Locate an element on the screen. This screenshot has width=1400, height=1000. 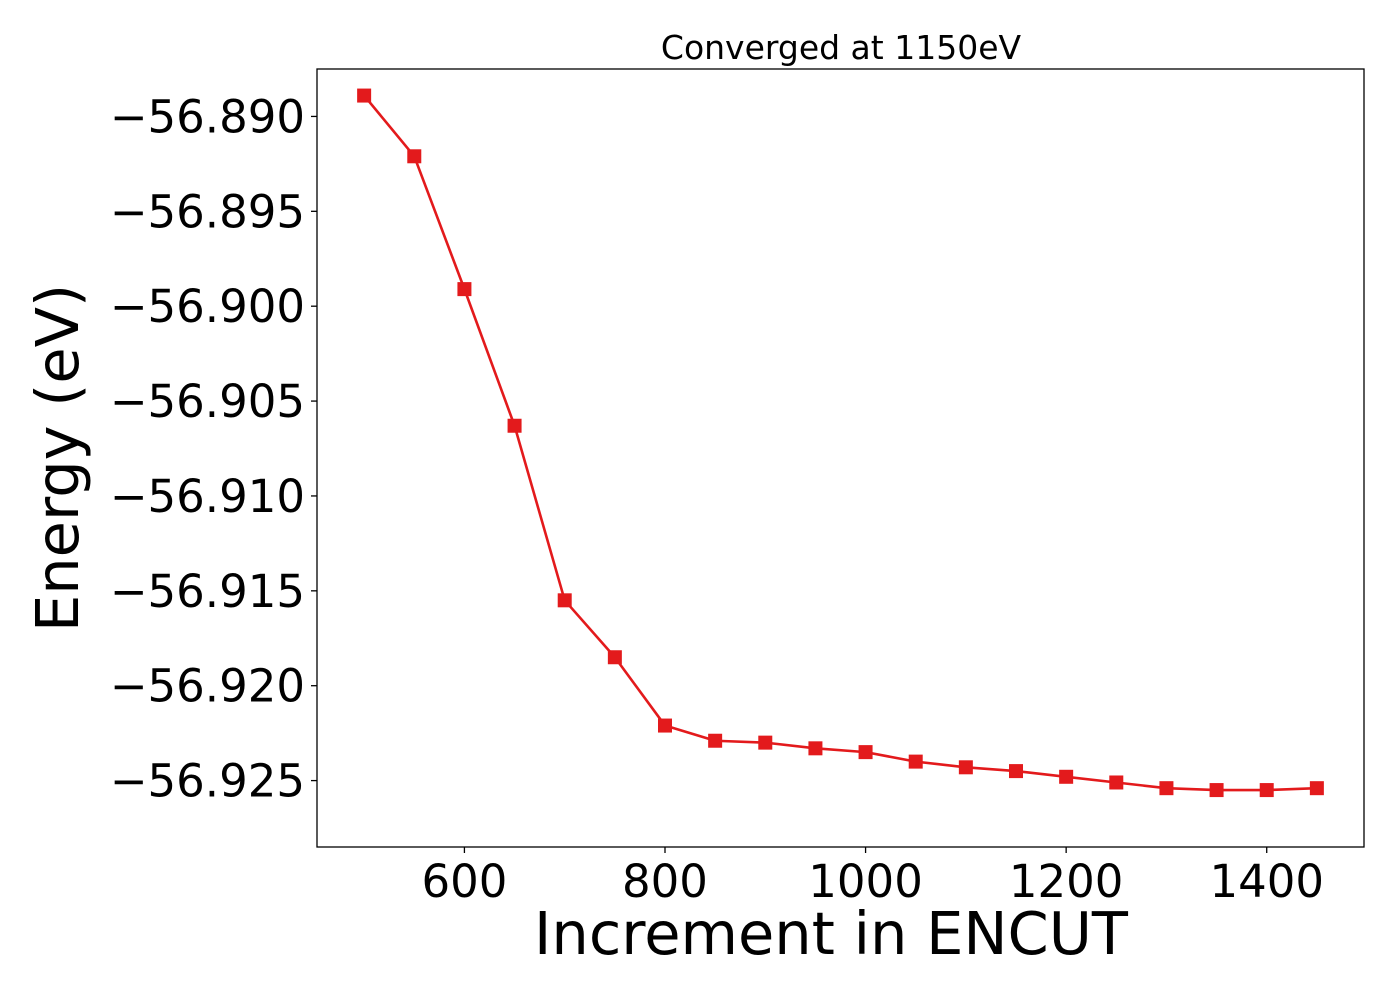
y-tick-label: −56.915 is located at coordinates (207, 591).